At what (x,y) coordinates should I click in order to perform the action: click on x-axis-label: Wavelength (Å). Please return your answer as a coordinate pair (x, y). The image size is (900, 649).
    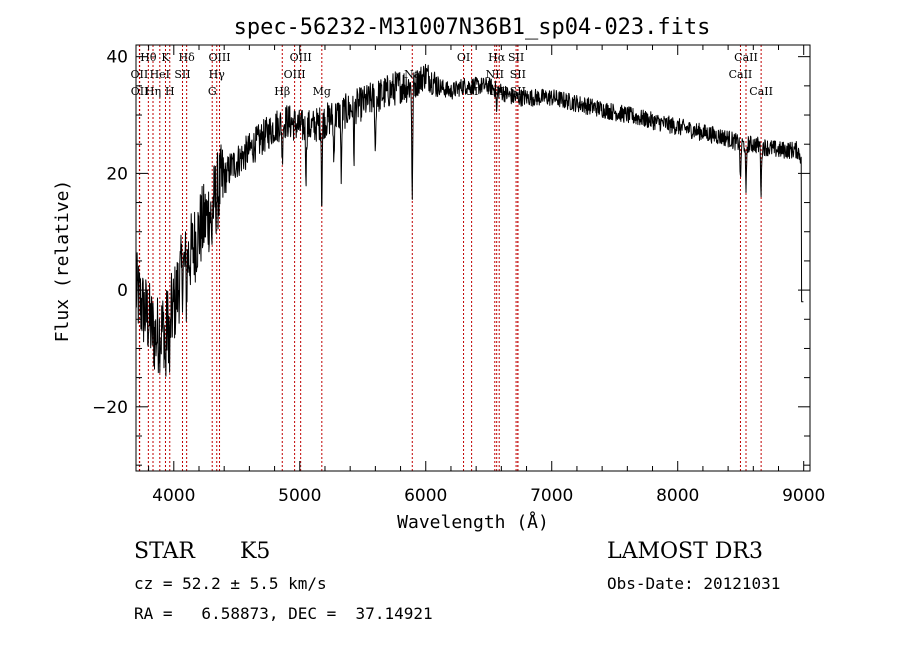
    Looking at the image, I should click on (473, 522).